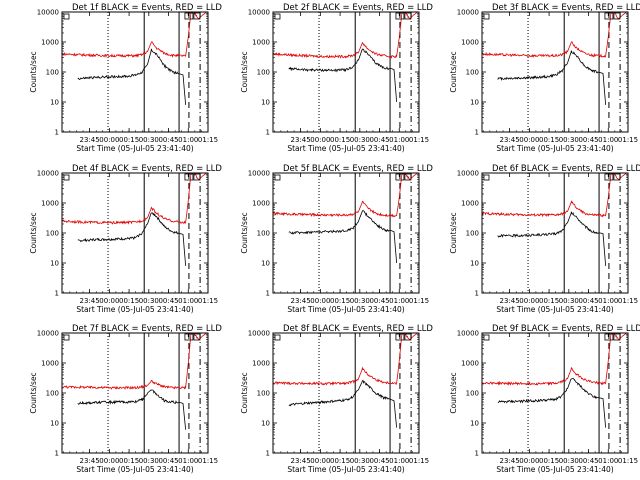  I want to click on panel-title: Det 6f BLACK = Events, RED = LLD, so click(566, 169).